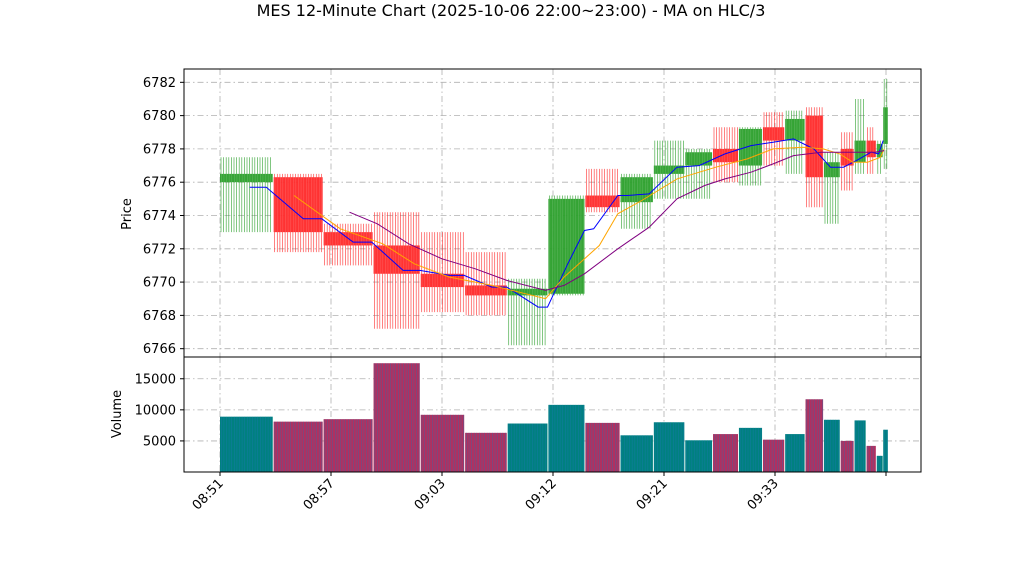 Image resolution: width=1022 pixels, height=579 pixels. I want to click on price-tick-label: 6782, so click(159, 83).